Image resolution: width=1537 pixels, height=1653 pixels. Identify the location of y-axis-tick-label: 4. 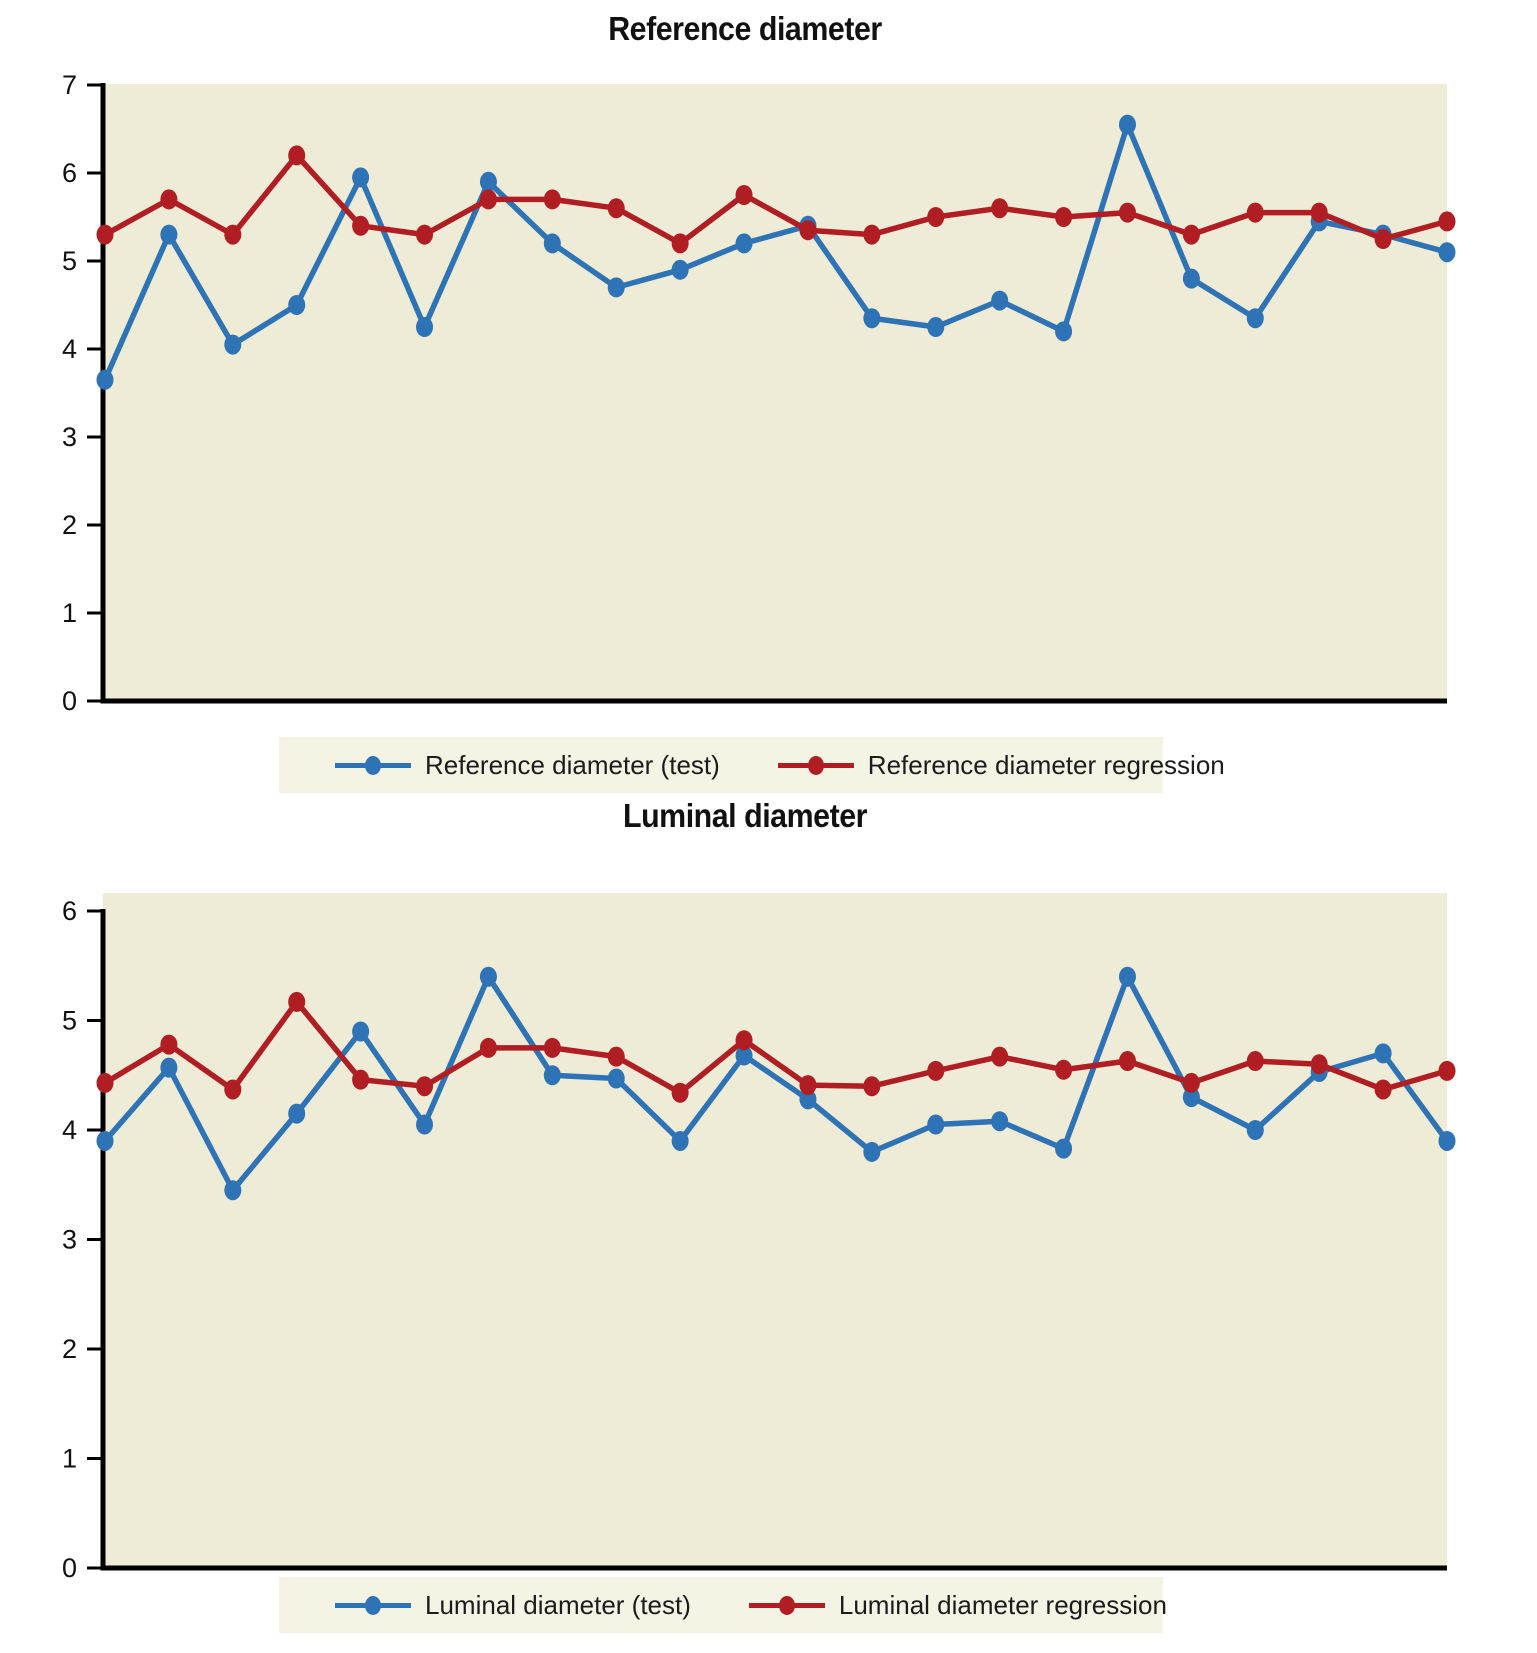
(69, 349).